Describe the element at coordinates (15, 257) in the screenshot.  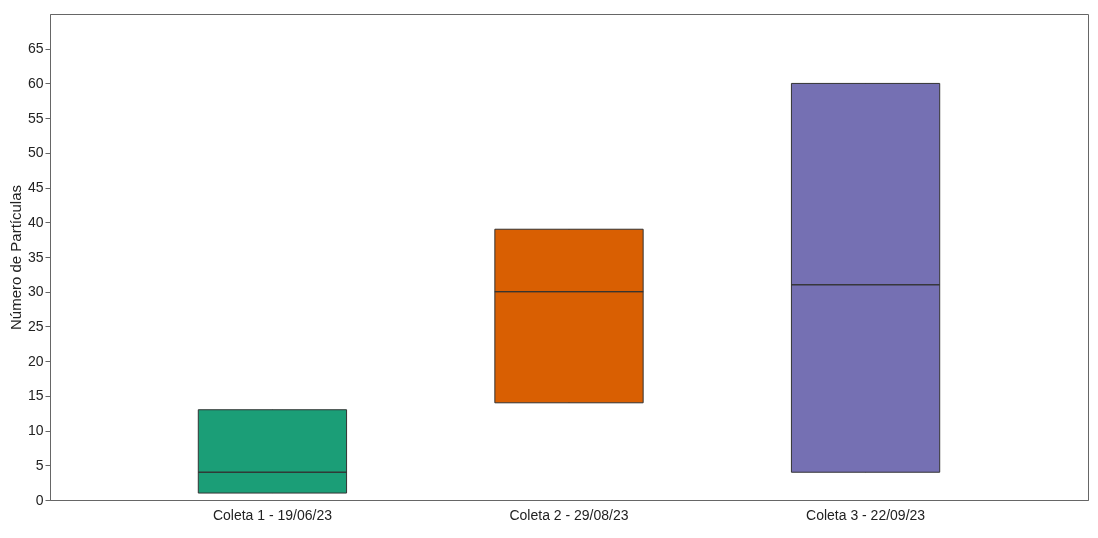
I see `y-axis-title: Número de Partículas` at that location.